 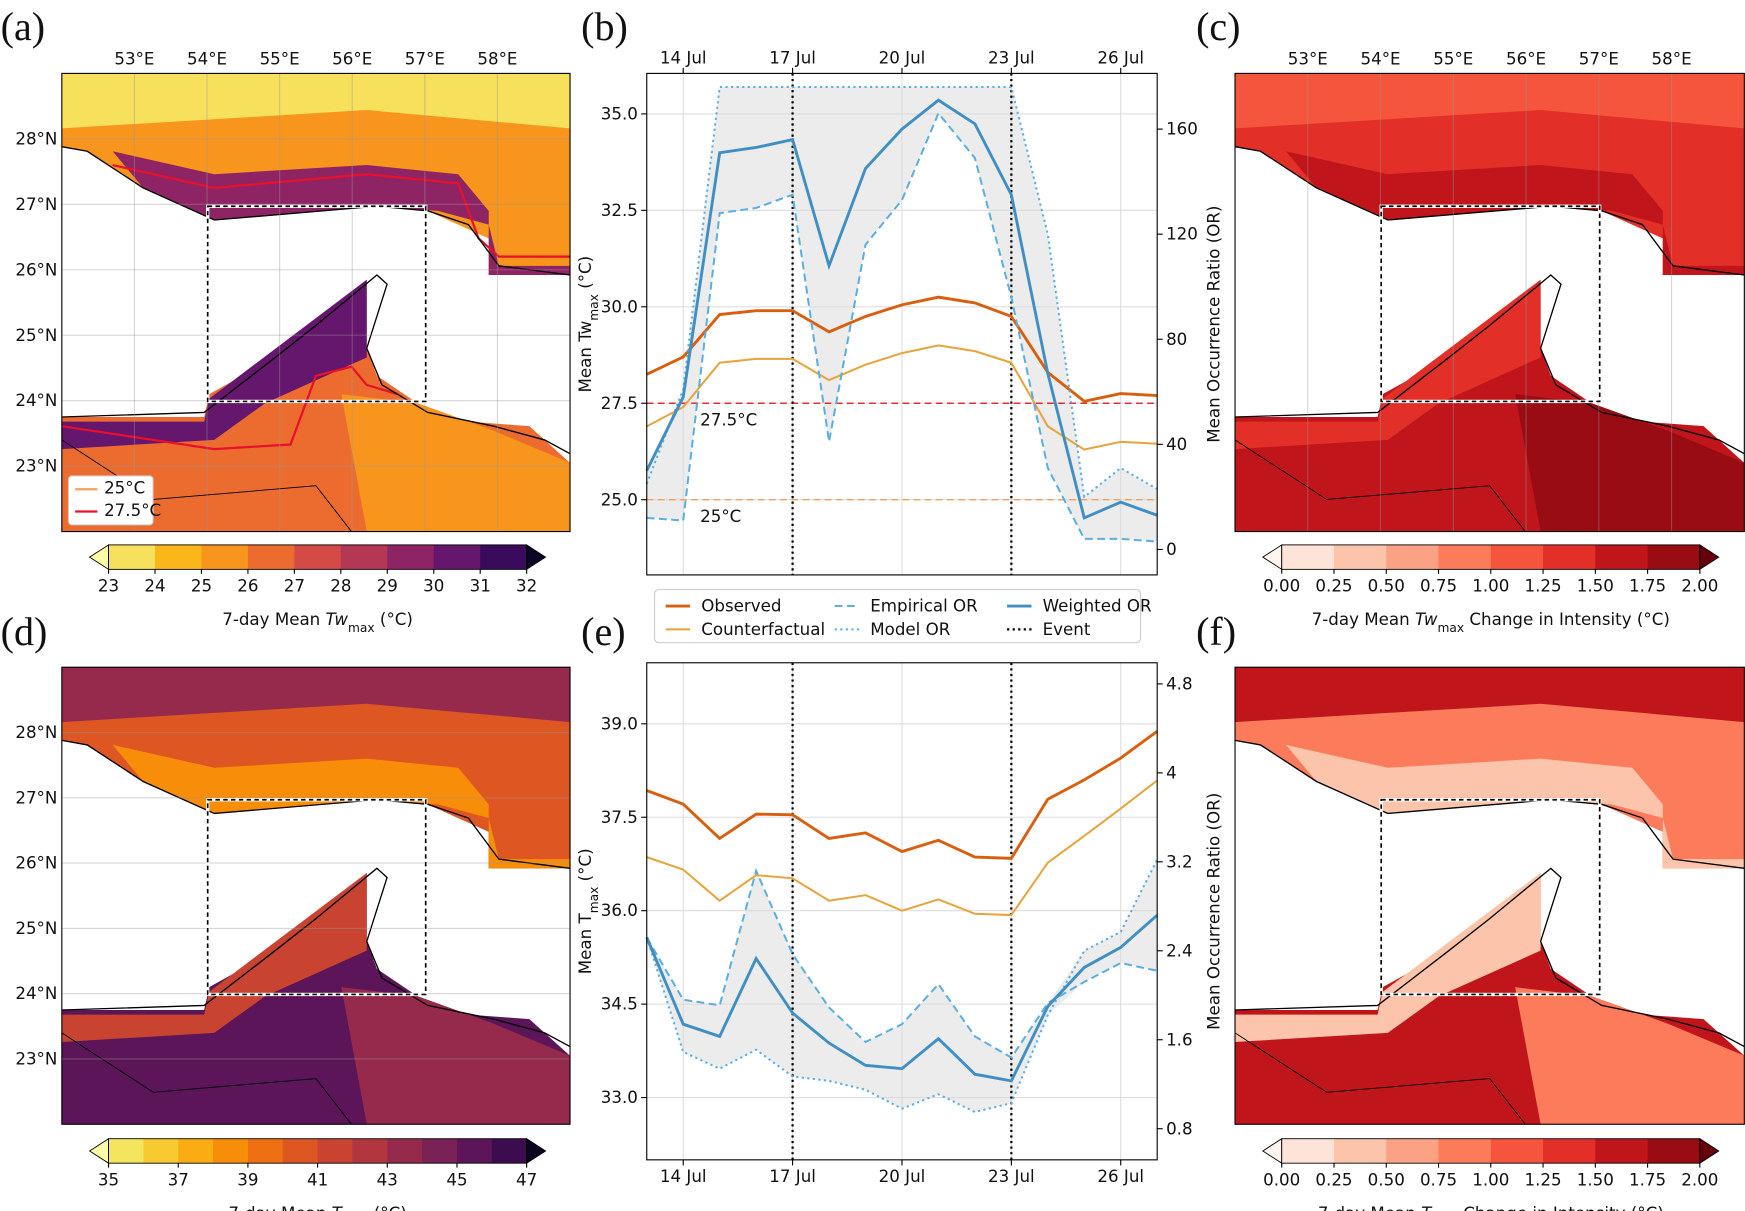 I want to click on threshold-label: 25°C, so click(x=720, y=516).